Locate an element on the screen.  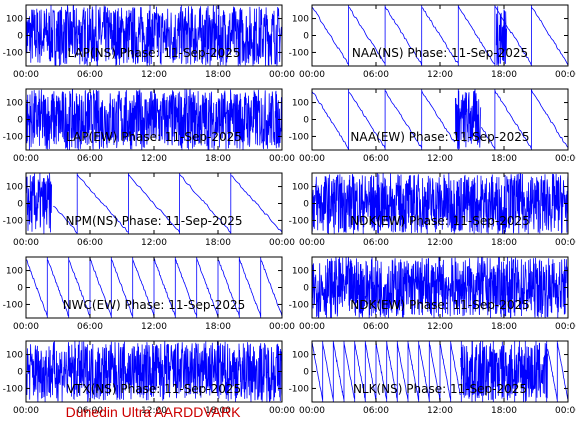
footer-label: Dunedin Ultra AARDDVARK is located at coordinates (153, 412).